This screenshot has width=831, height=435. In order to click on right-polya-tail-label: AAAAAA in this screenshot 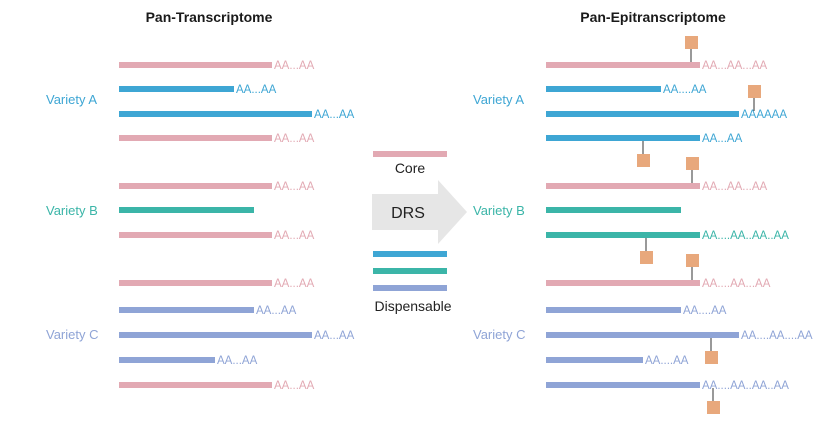, I will do `click(764, 115)`.